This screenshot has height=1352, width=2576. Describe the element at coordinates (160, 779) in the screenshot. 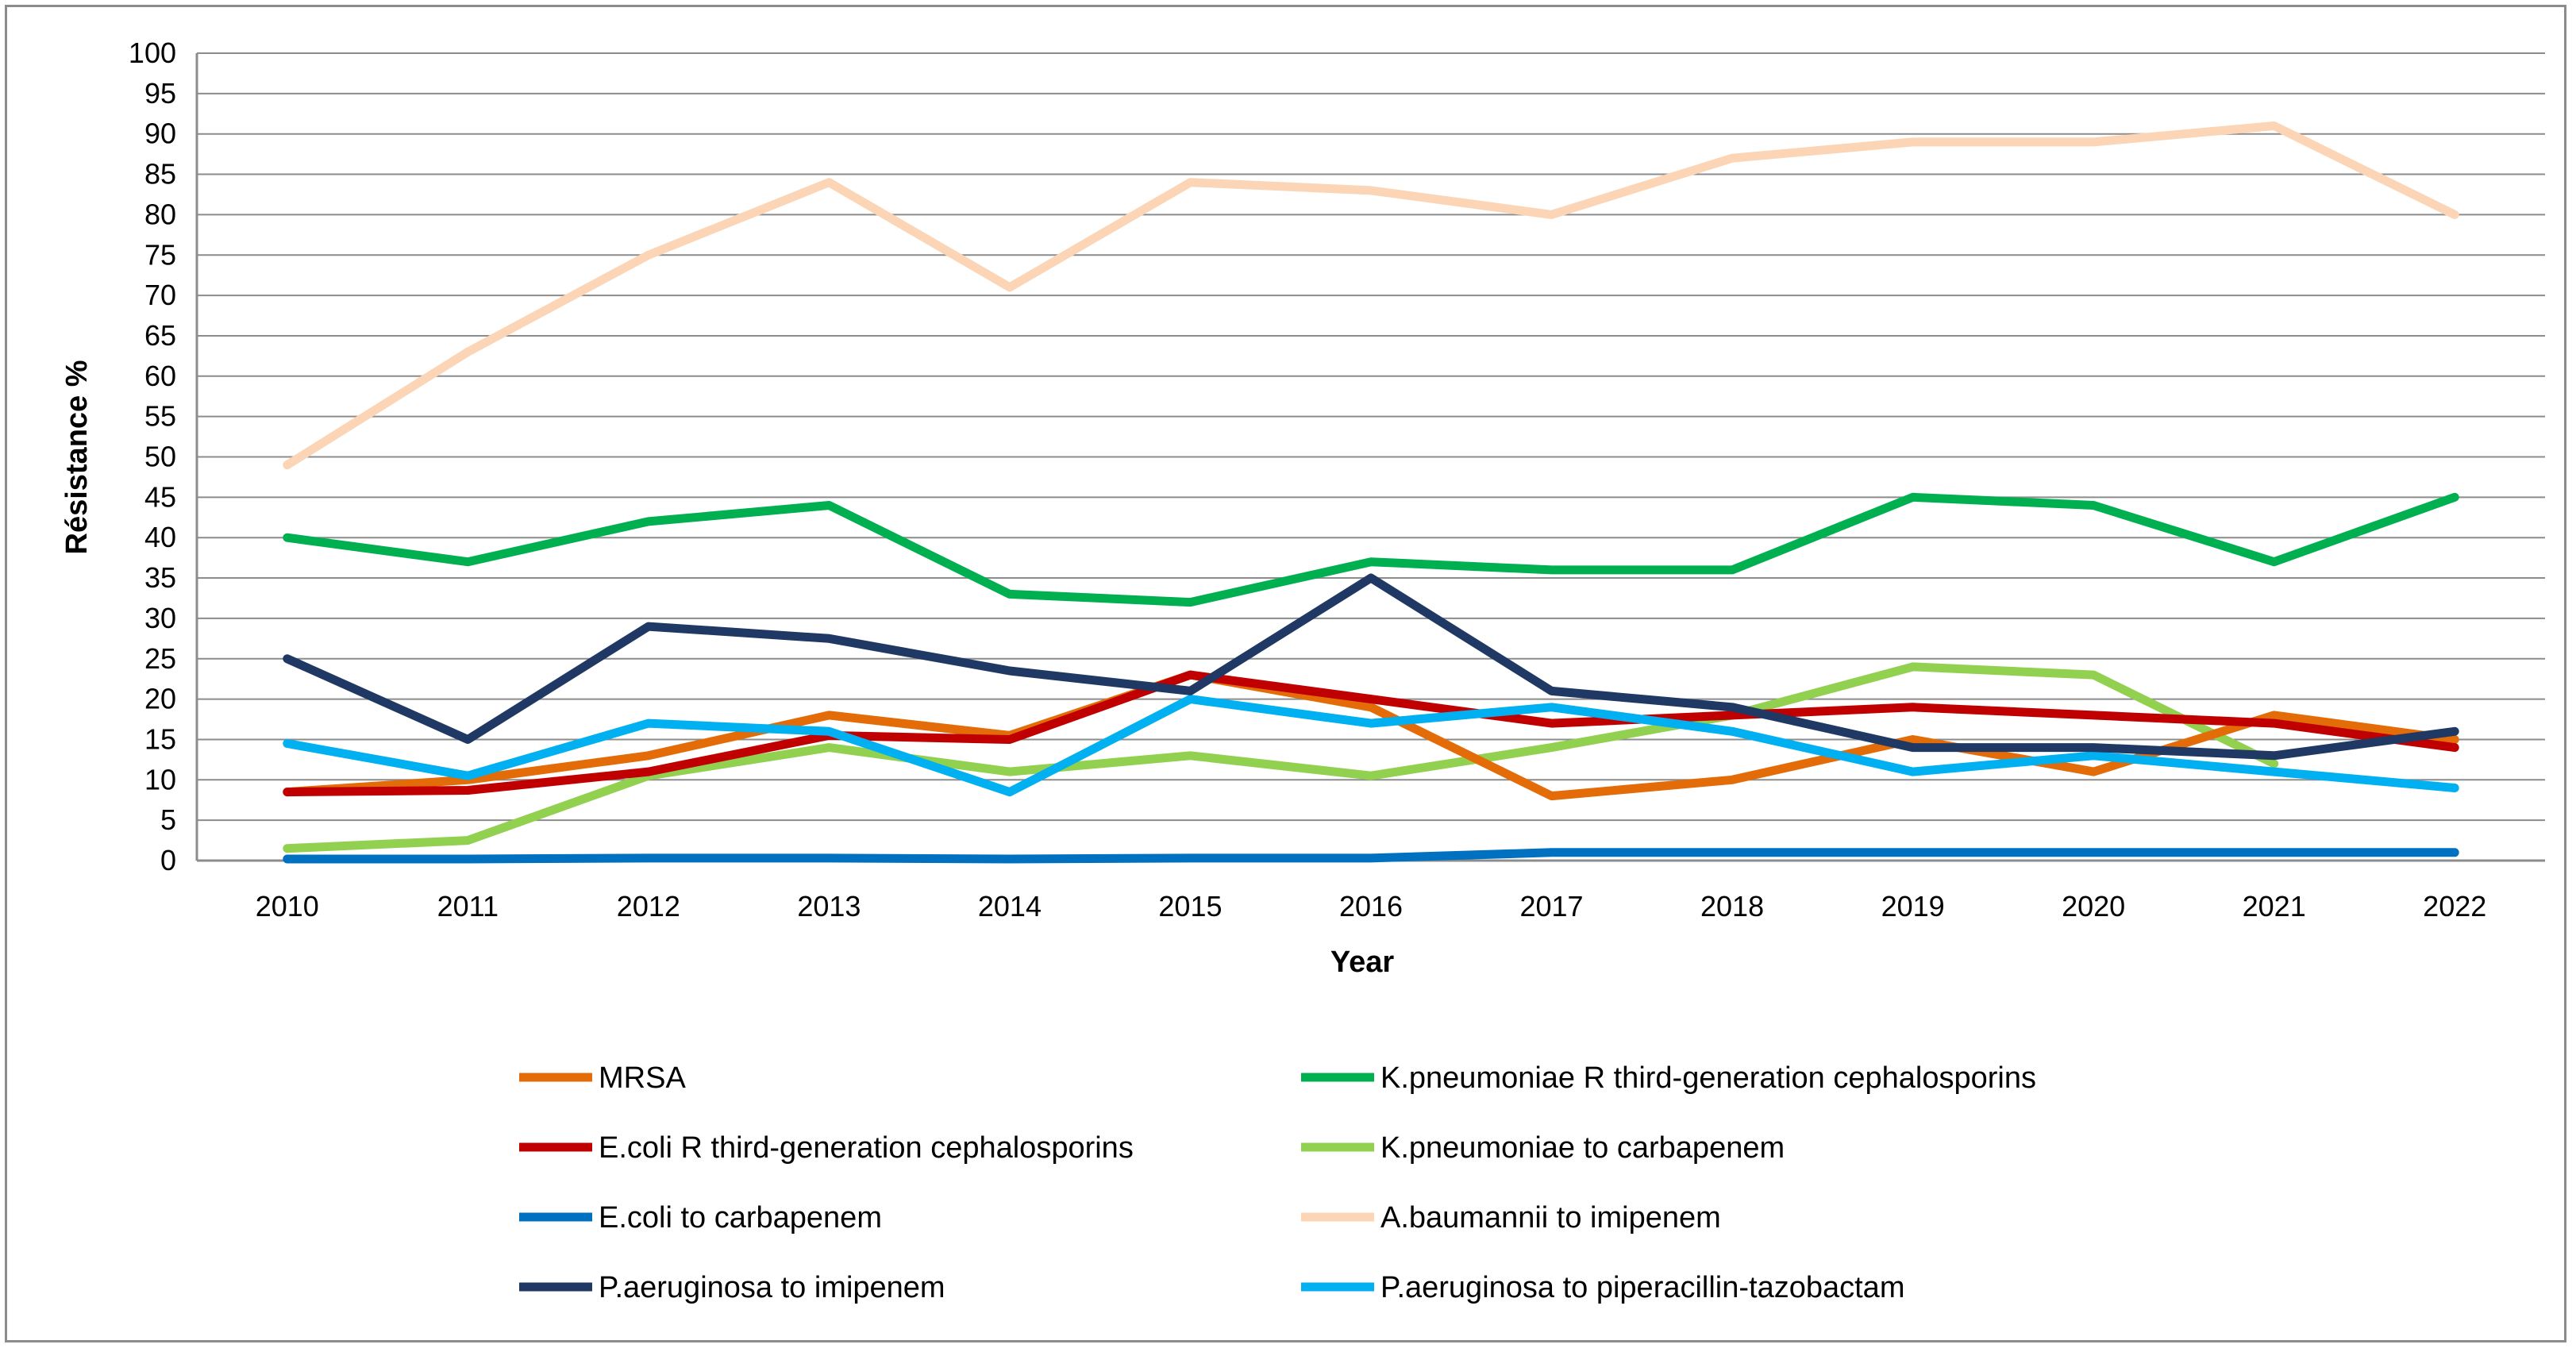

I see `y-tick-label: 10` at that location.